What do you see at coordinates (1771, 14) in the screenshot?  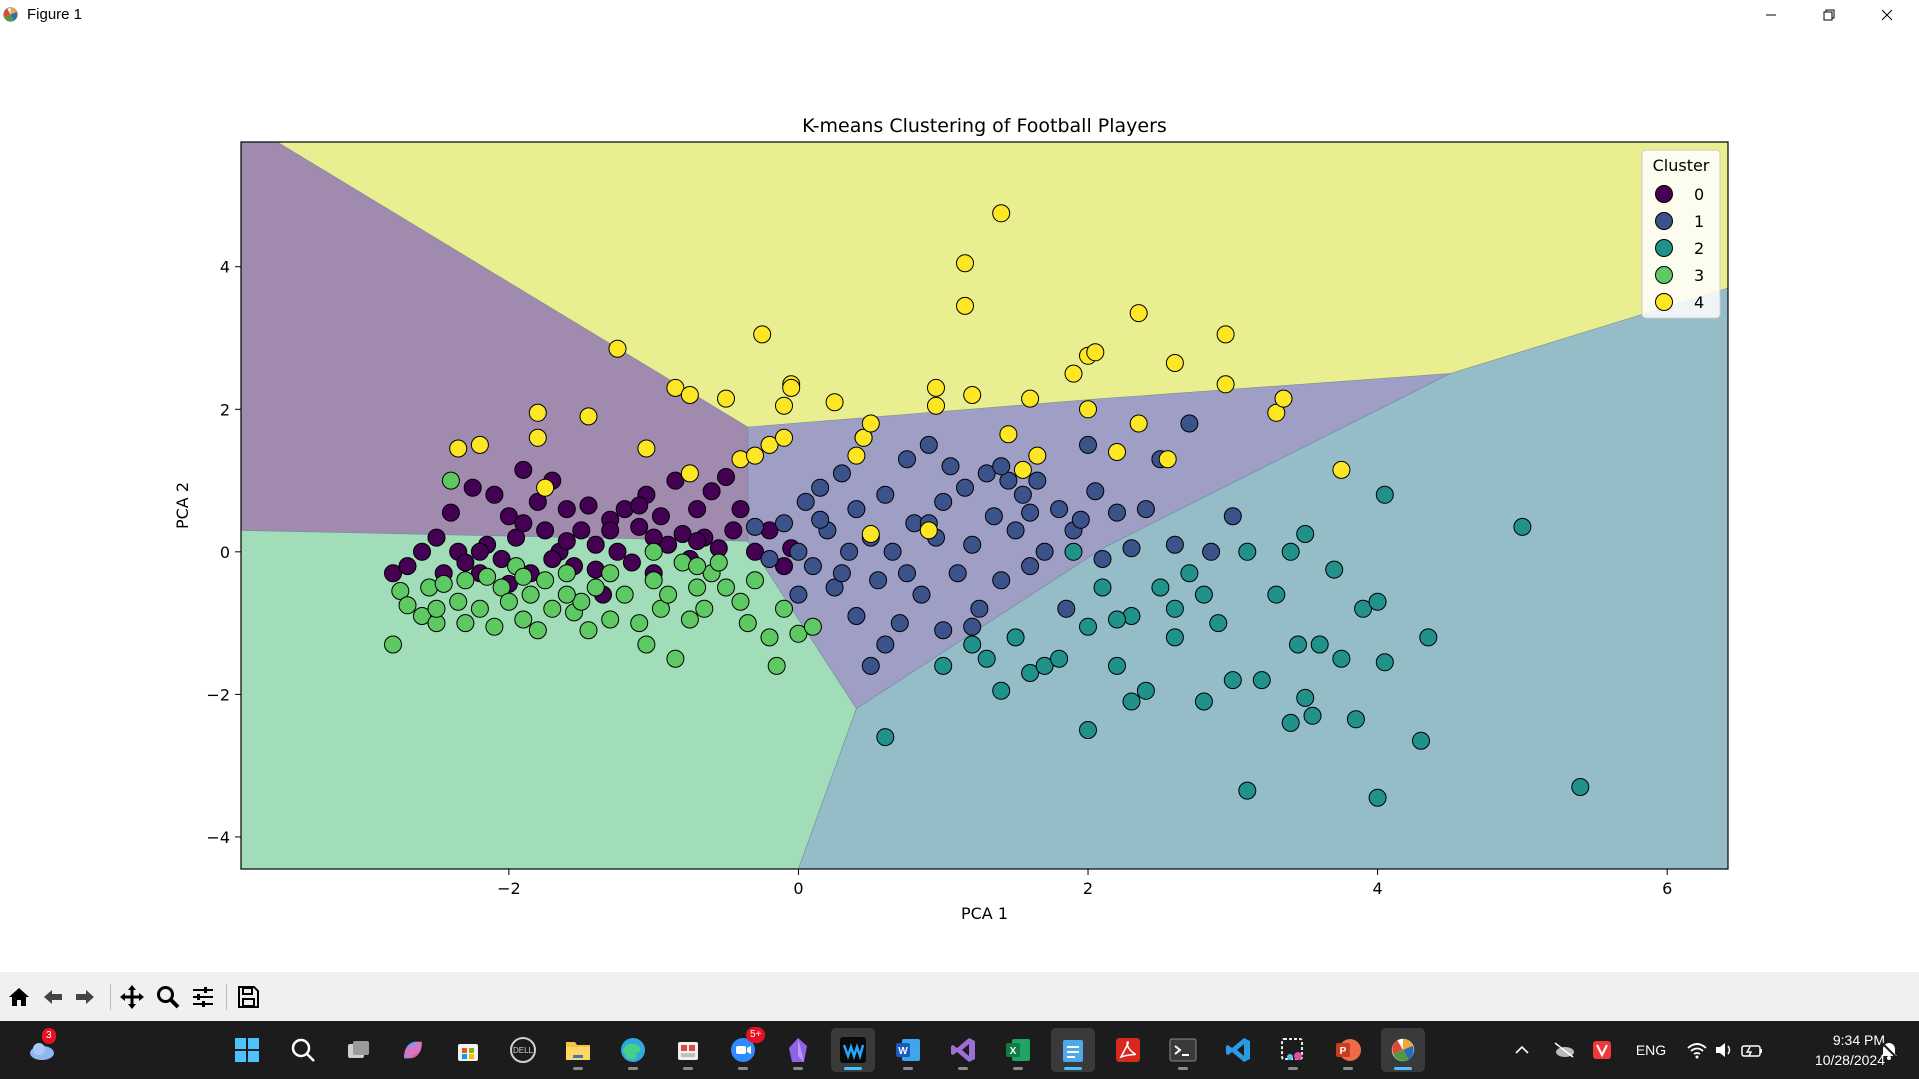 I see `minimize-button` at bounding box center [1771, 14].